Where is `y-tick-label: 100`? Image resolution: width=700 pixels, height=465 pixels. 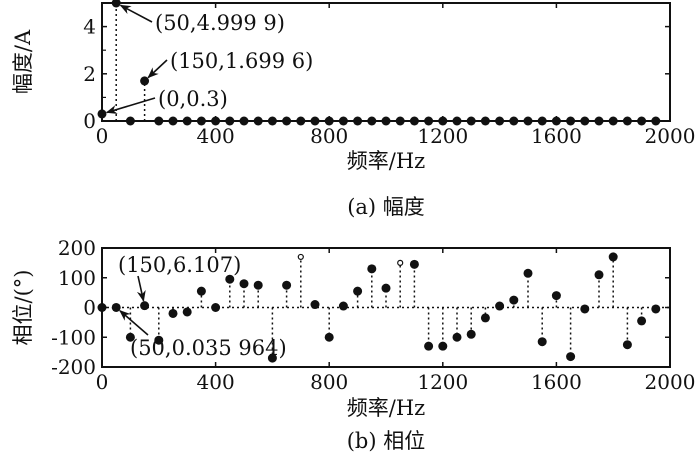 y-tick-label: 100 is located at coordinates (77, 278).